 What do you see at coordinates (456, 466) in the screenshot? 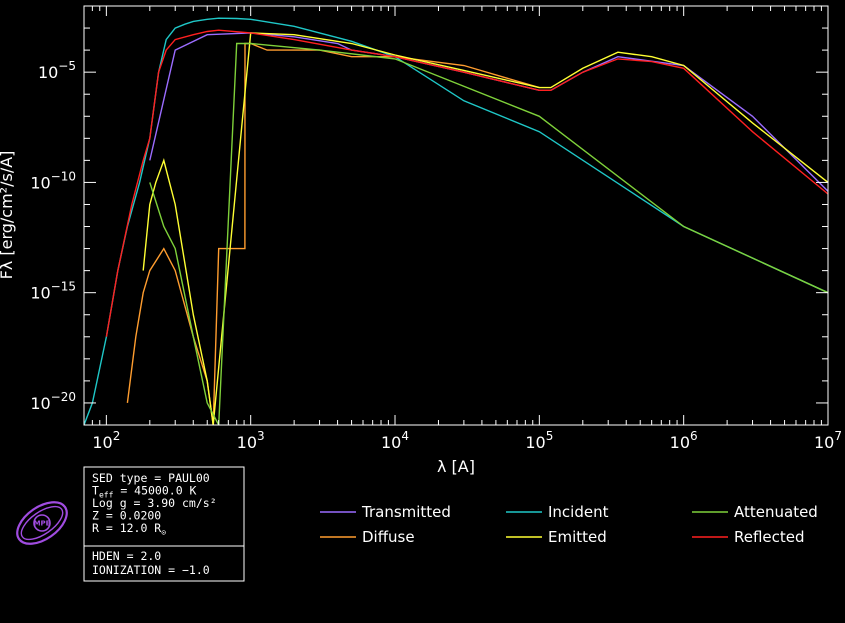
I see `x-axis-label: λ [A]` at bounding box center [456, 466].